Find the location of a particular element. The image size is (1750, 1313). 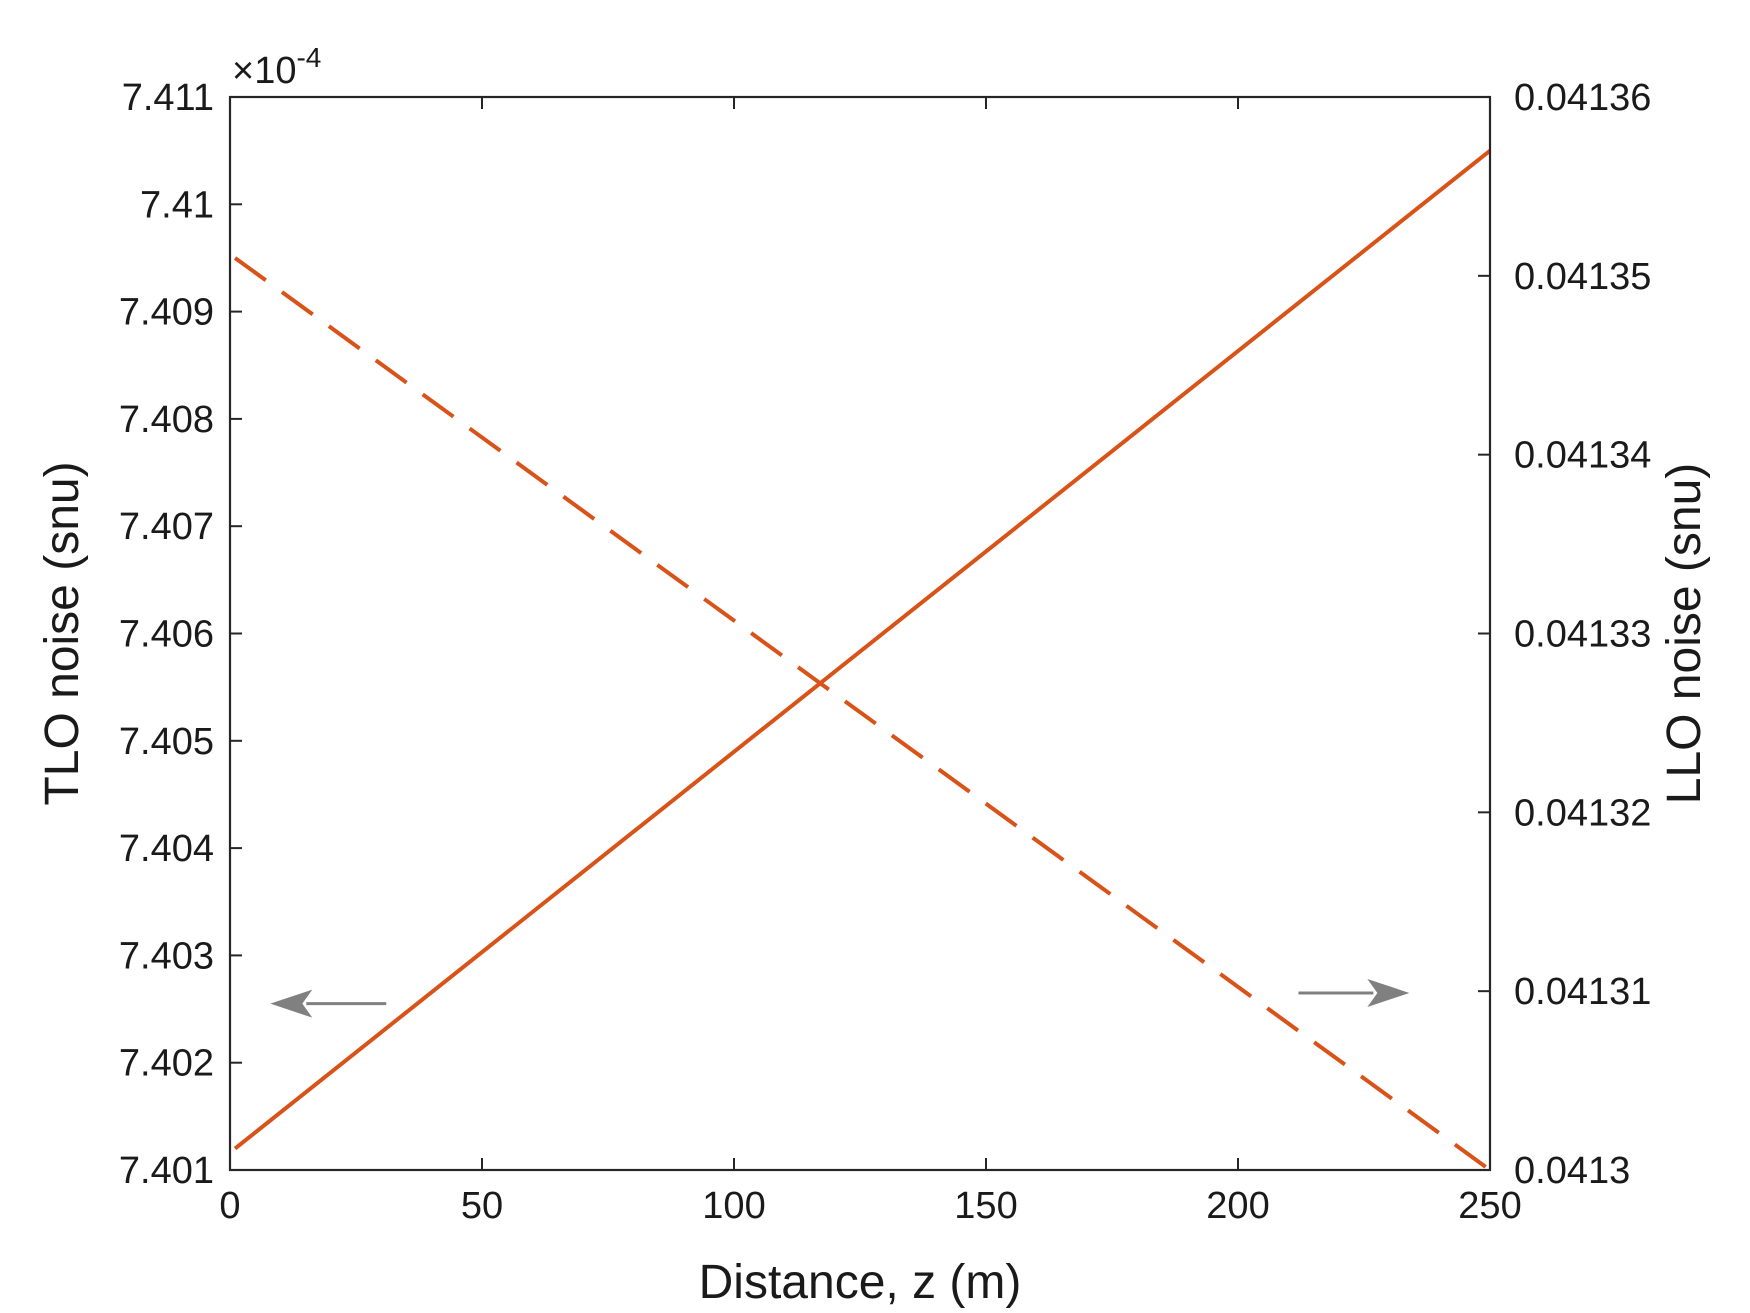

right-axis-arrow-icon is located at coordinates (1354, 992).